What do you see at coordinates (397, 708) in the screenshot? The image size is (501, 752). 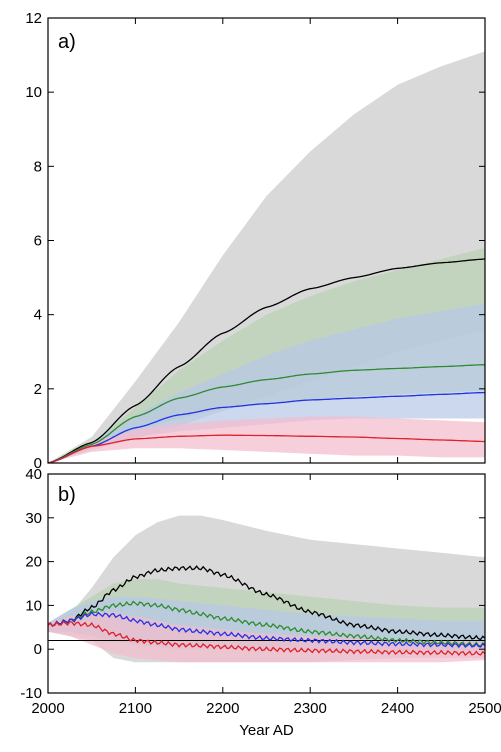 I see `x-tick-label: 2400` at bounding box center [397, 708].